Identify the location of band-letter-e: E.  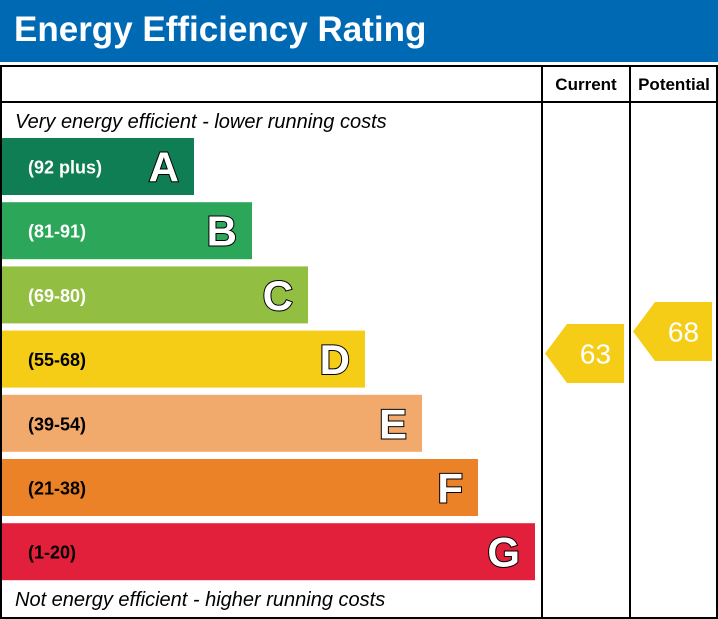
(393, 423).